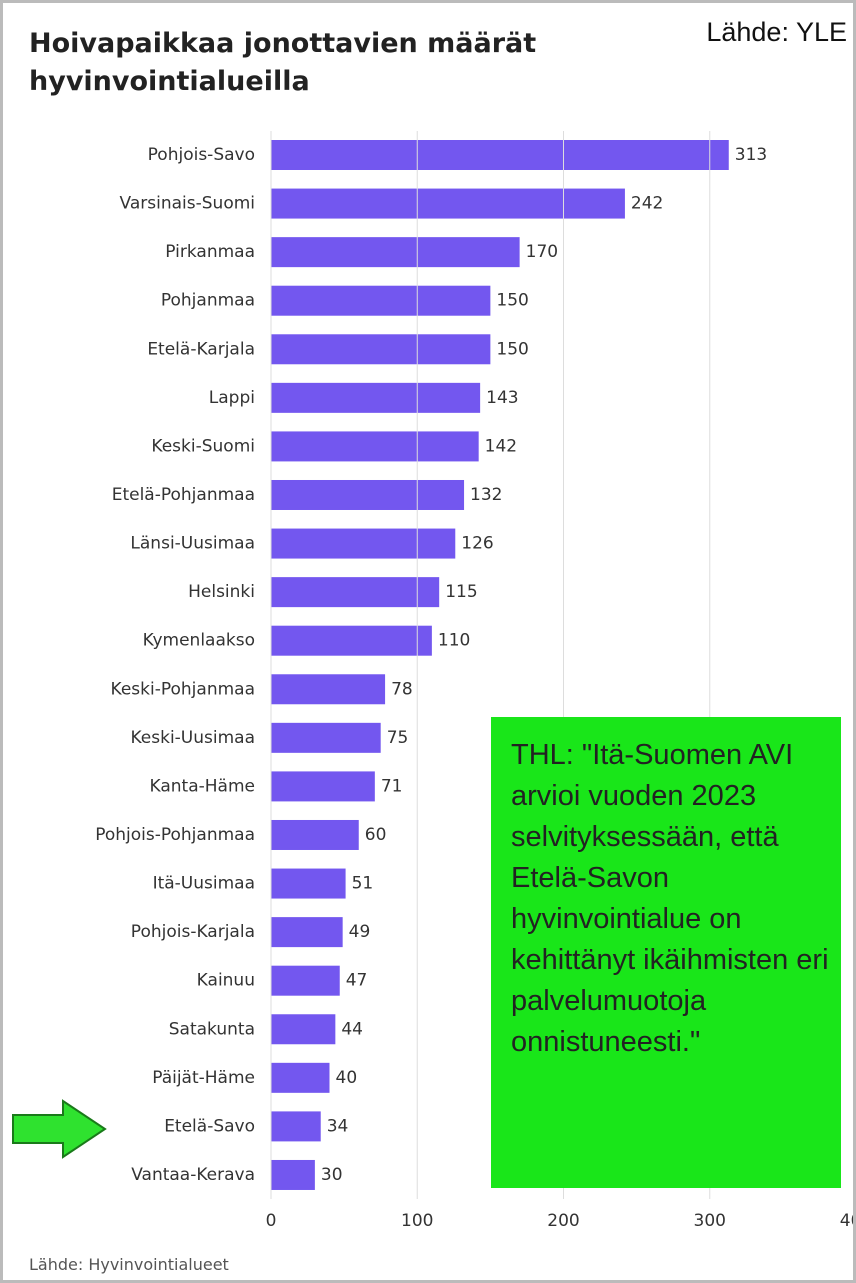  I want to click on value-label: 40, so click(347, 1078).